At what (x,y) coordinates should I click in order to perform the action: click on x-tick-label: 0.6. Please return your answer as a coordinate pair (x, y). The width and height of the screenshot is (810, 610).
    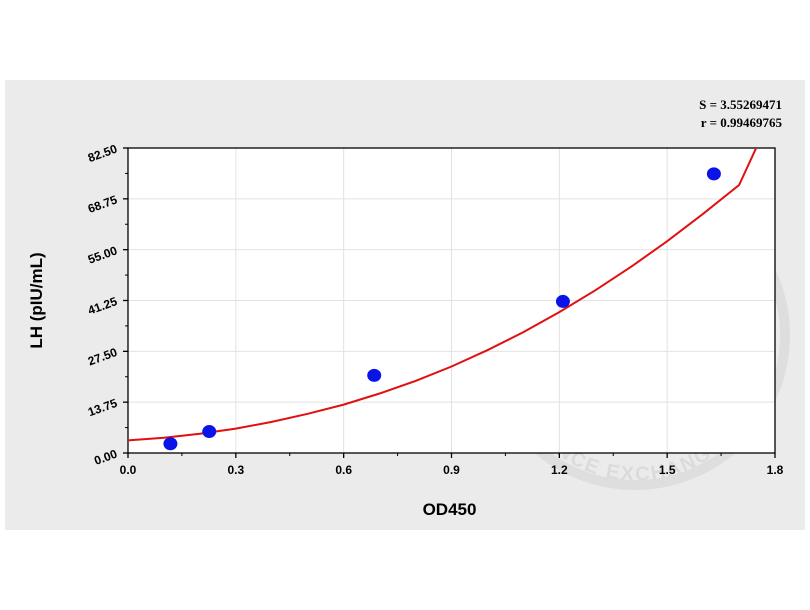
    Looking at the image, I should click on (343, 470).